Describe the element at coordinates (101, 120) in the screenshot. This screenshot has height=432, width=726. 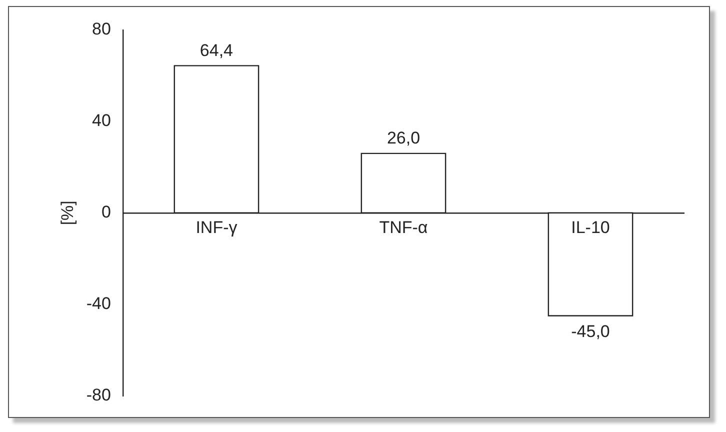
I see `y-tick-label: 40` at that location.